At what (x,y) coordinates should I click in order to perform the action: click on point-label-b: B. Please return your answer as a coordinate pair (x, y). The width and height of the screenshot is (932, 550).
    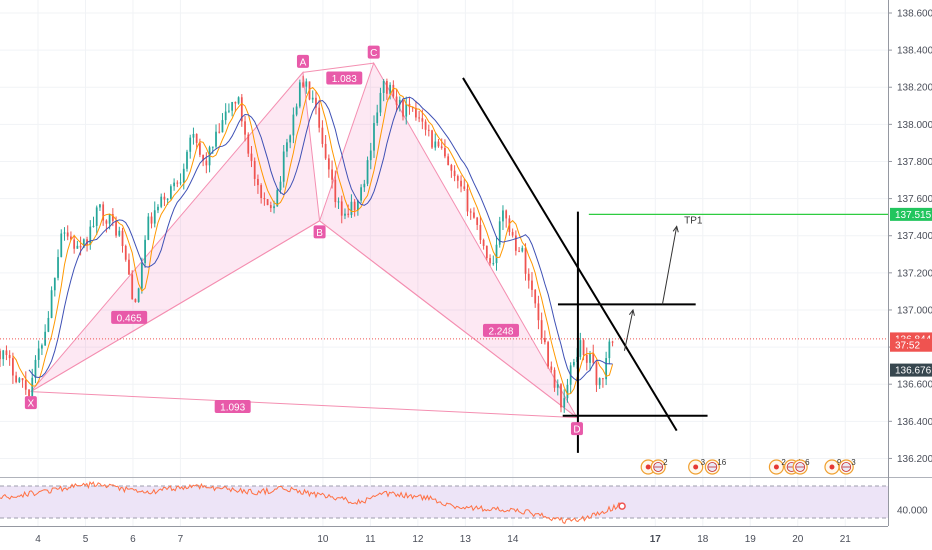
    Looking at the image, I should click on (319, 232).